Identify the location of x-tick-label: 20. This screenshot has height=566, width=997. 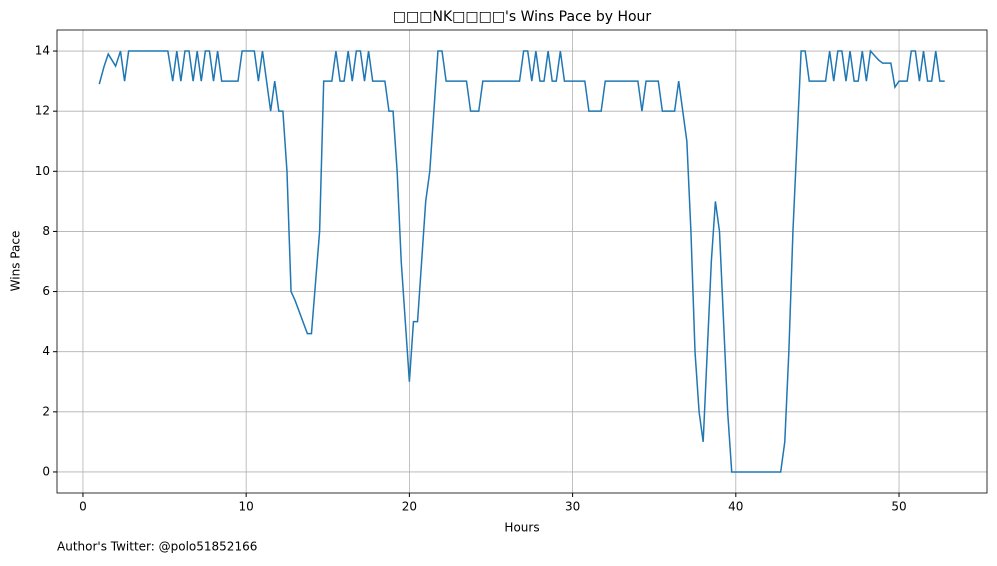
(409, 507).